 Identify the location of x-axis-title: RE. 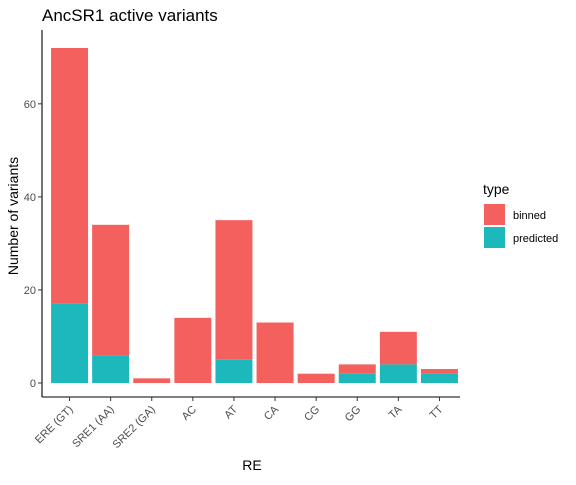
(251, 465).